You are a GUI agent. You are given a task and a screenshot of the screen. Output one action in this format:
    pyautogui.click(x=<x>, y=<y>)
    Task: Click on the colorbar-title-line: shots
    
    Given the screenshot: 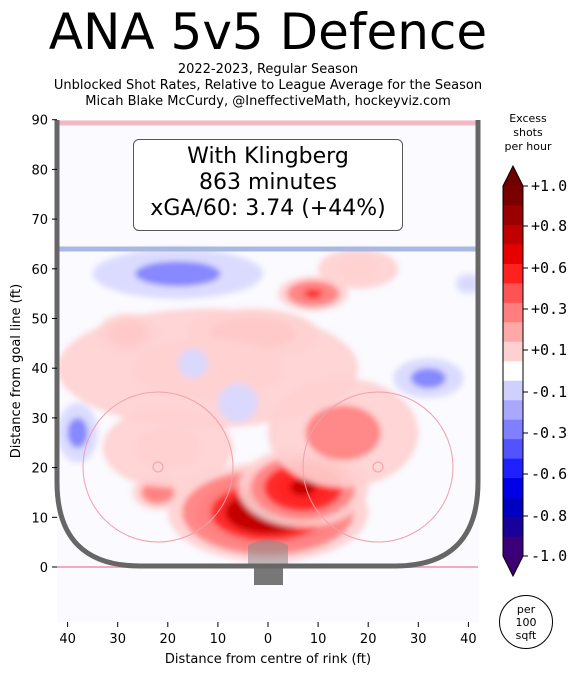 What is the action you would take?
    pyautogui.click(x=528, y=132)
    